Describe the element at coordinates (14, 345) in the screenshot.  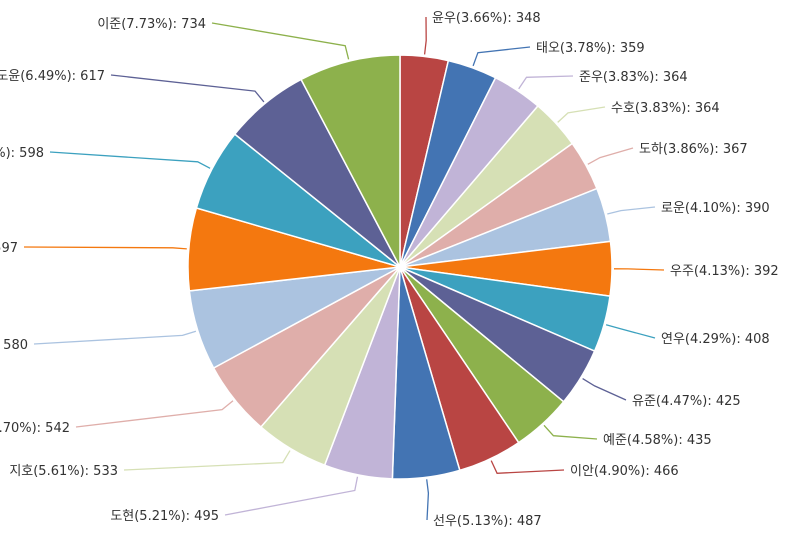
I see `slice-label-은우: 은우(6.10%): 580` at that location.